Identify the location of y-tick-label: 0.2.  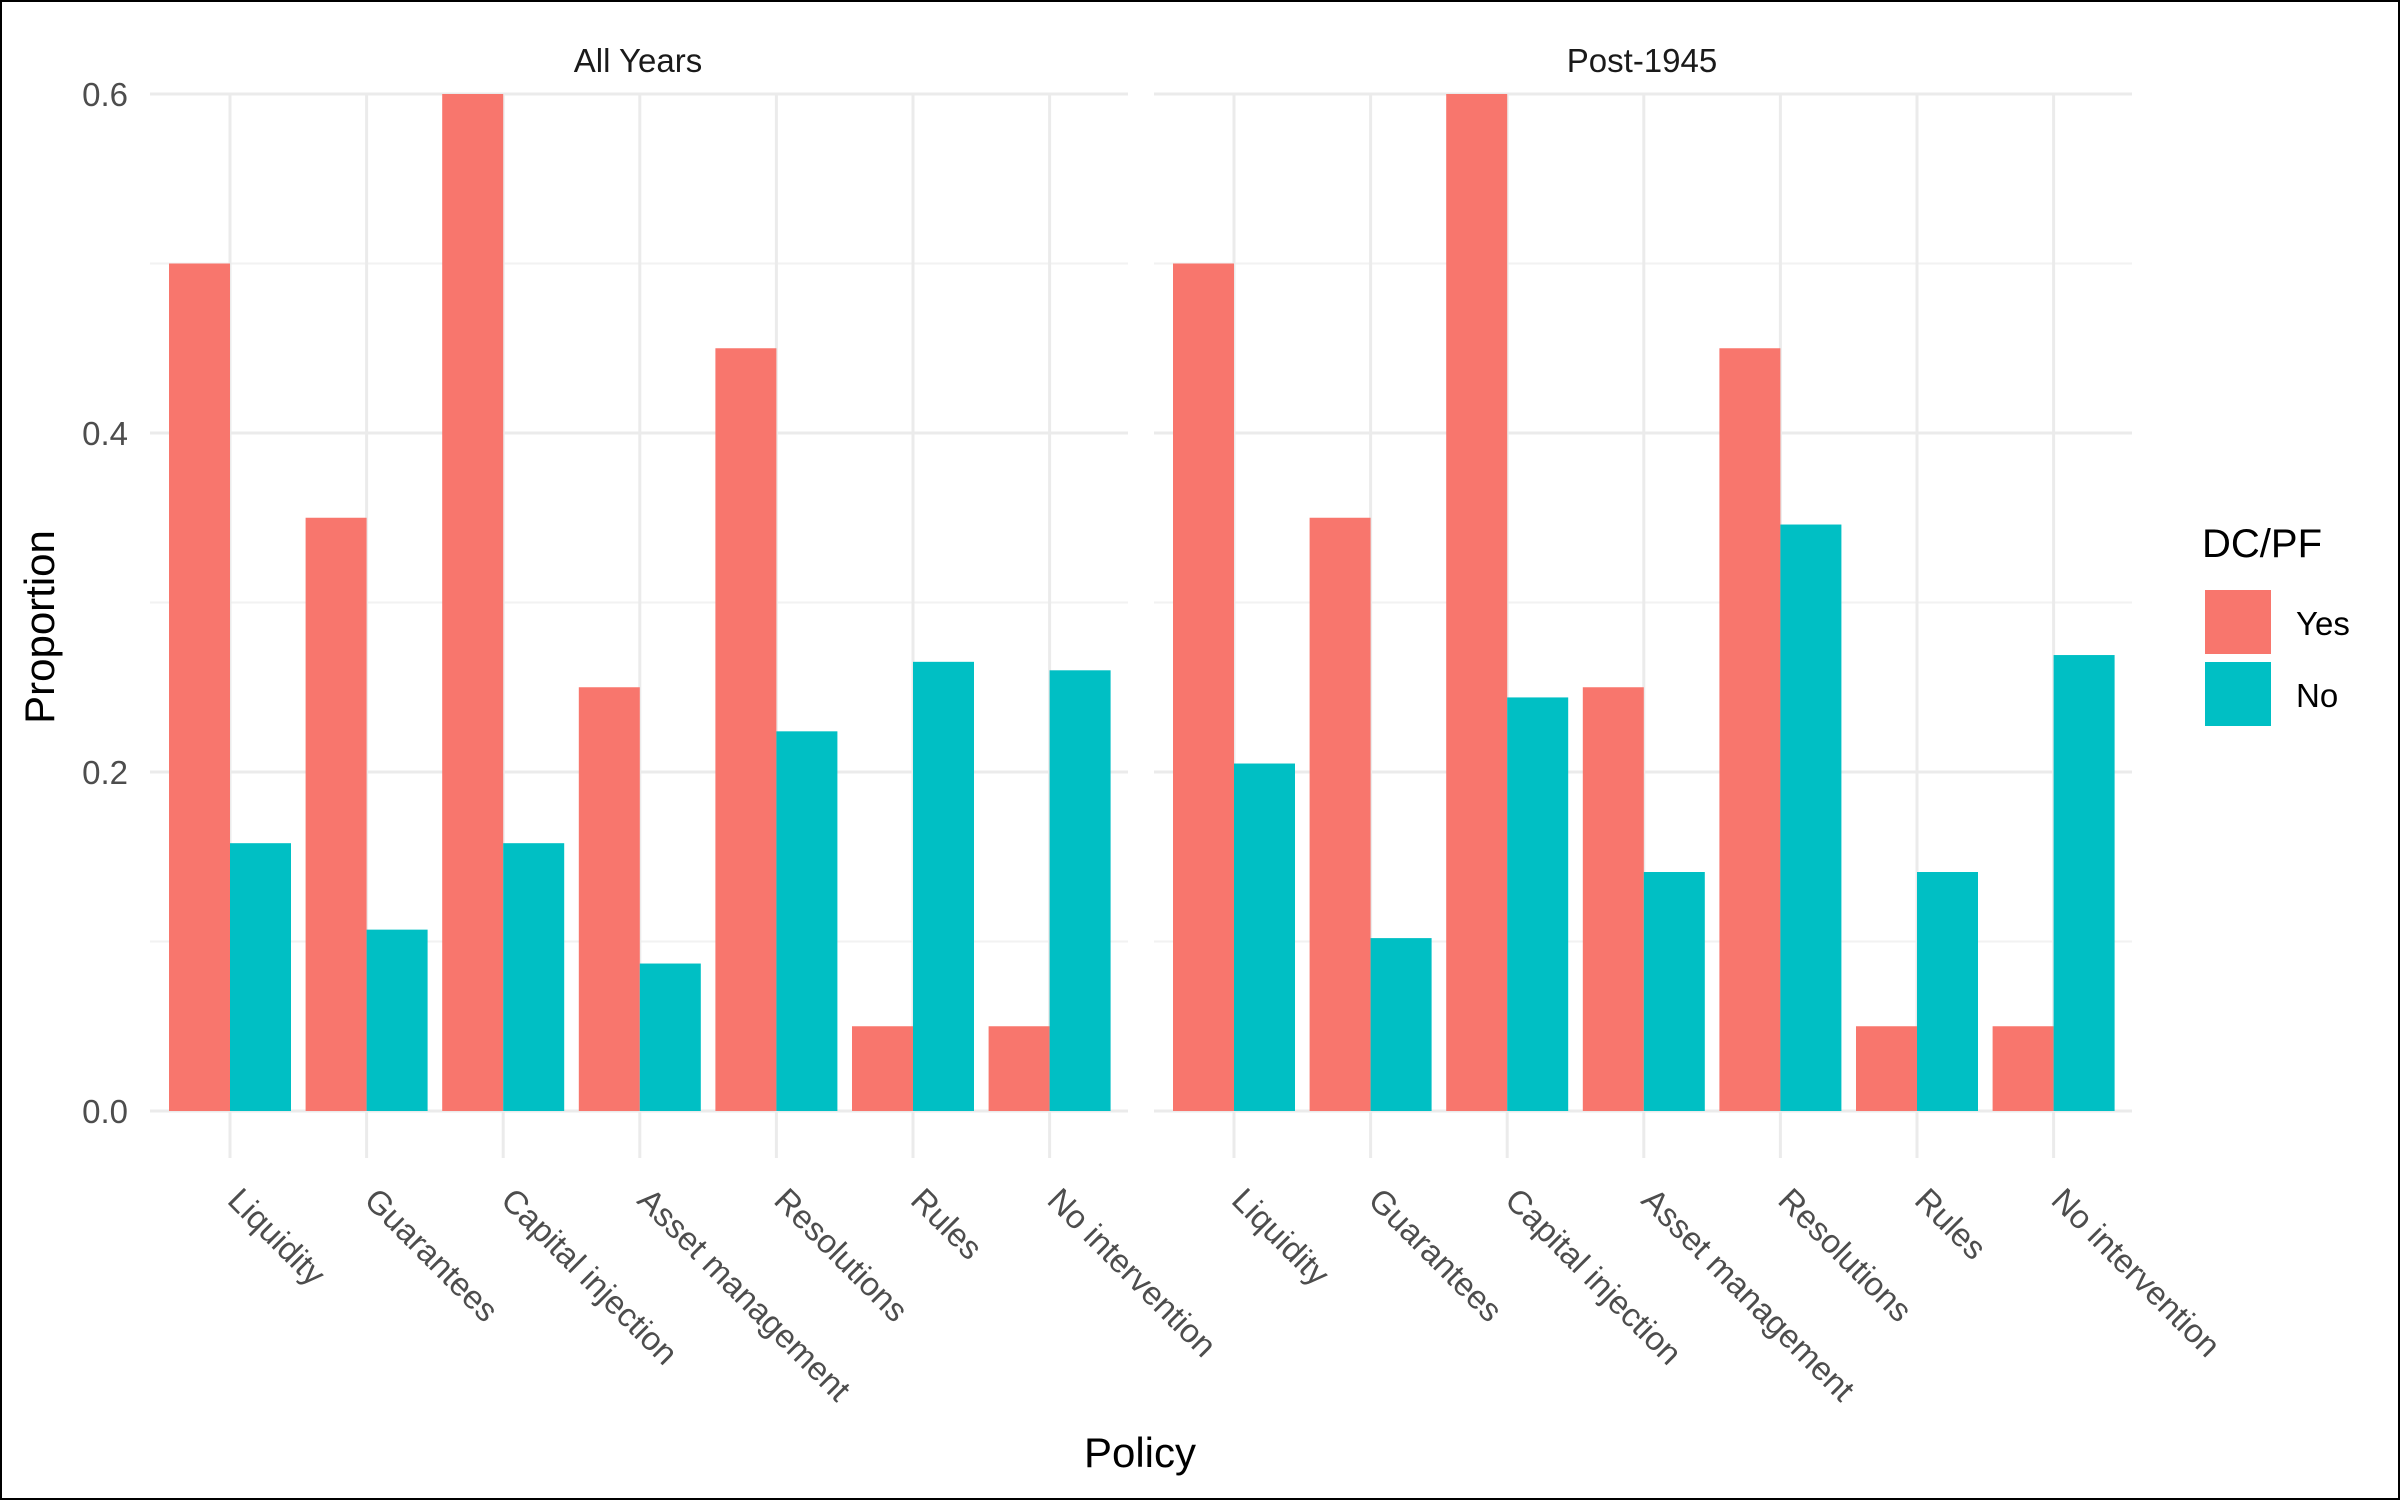
(105, 772).